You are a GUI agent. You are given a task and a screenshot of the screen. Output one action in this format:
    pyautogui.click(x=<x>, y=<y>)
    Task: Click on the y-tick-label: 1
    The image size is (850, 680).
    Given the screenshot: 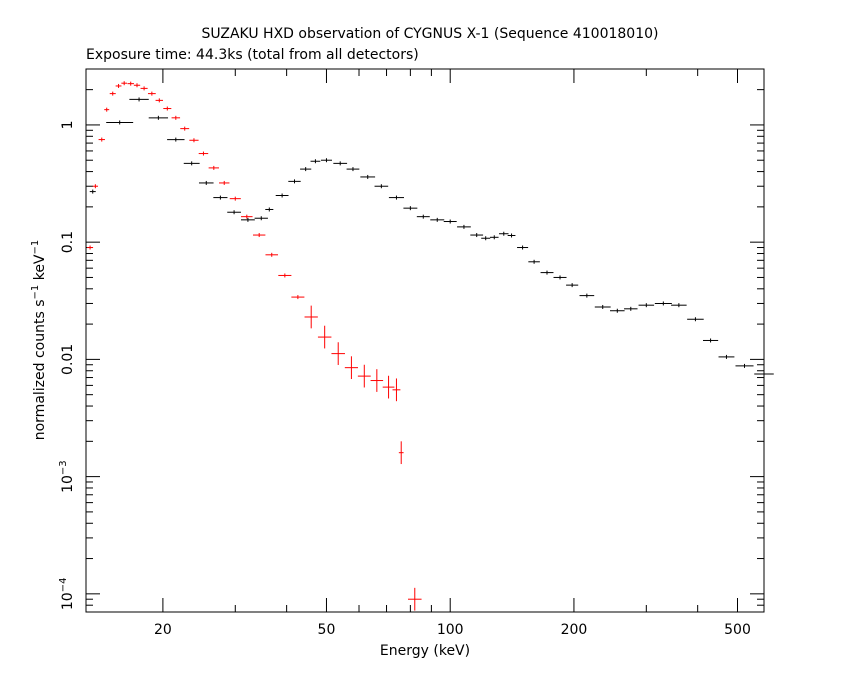 What is the action you would take?
    pyautogui.click(x=68, y=124)
    